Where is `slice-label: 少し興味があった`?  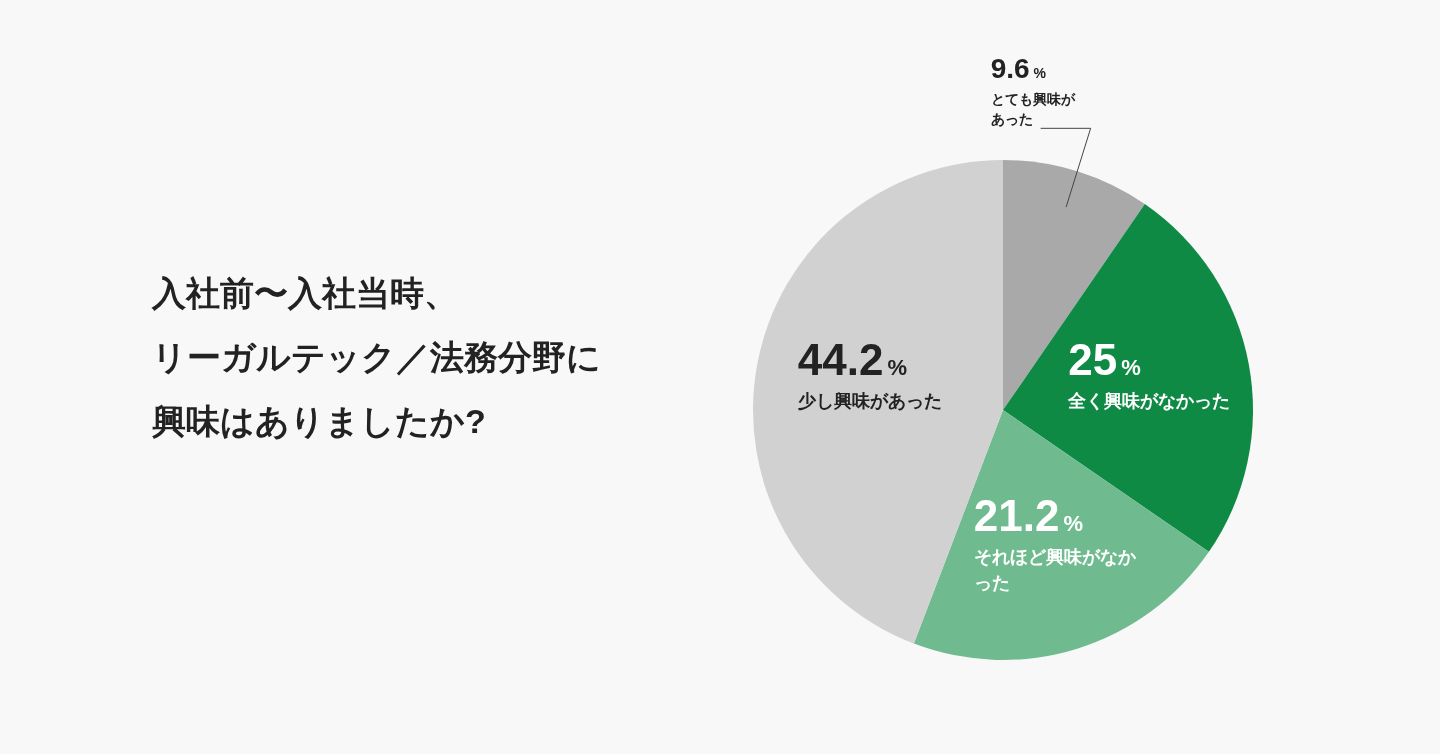 slice-label: 少し興味があった is located at coordinates (869, 401).